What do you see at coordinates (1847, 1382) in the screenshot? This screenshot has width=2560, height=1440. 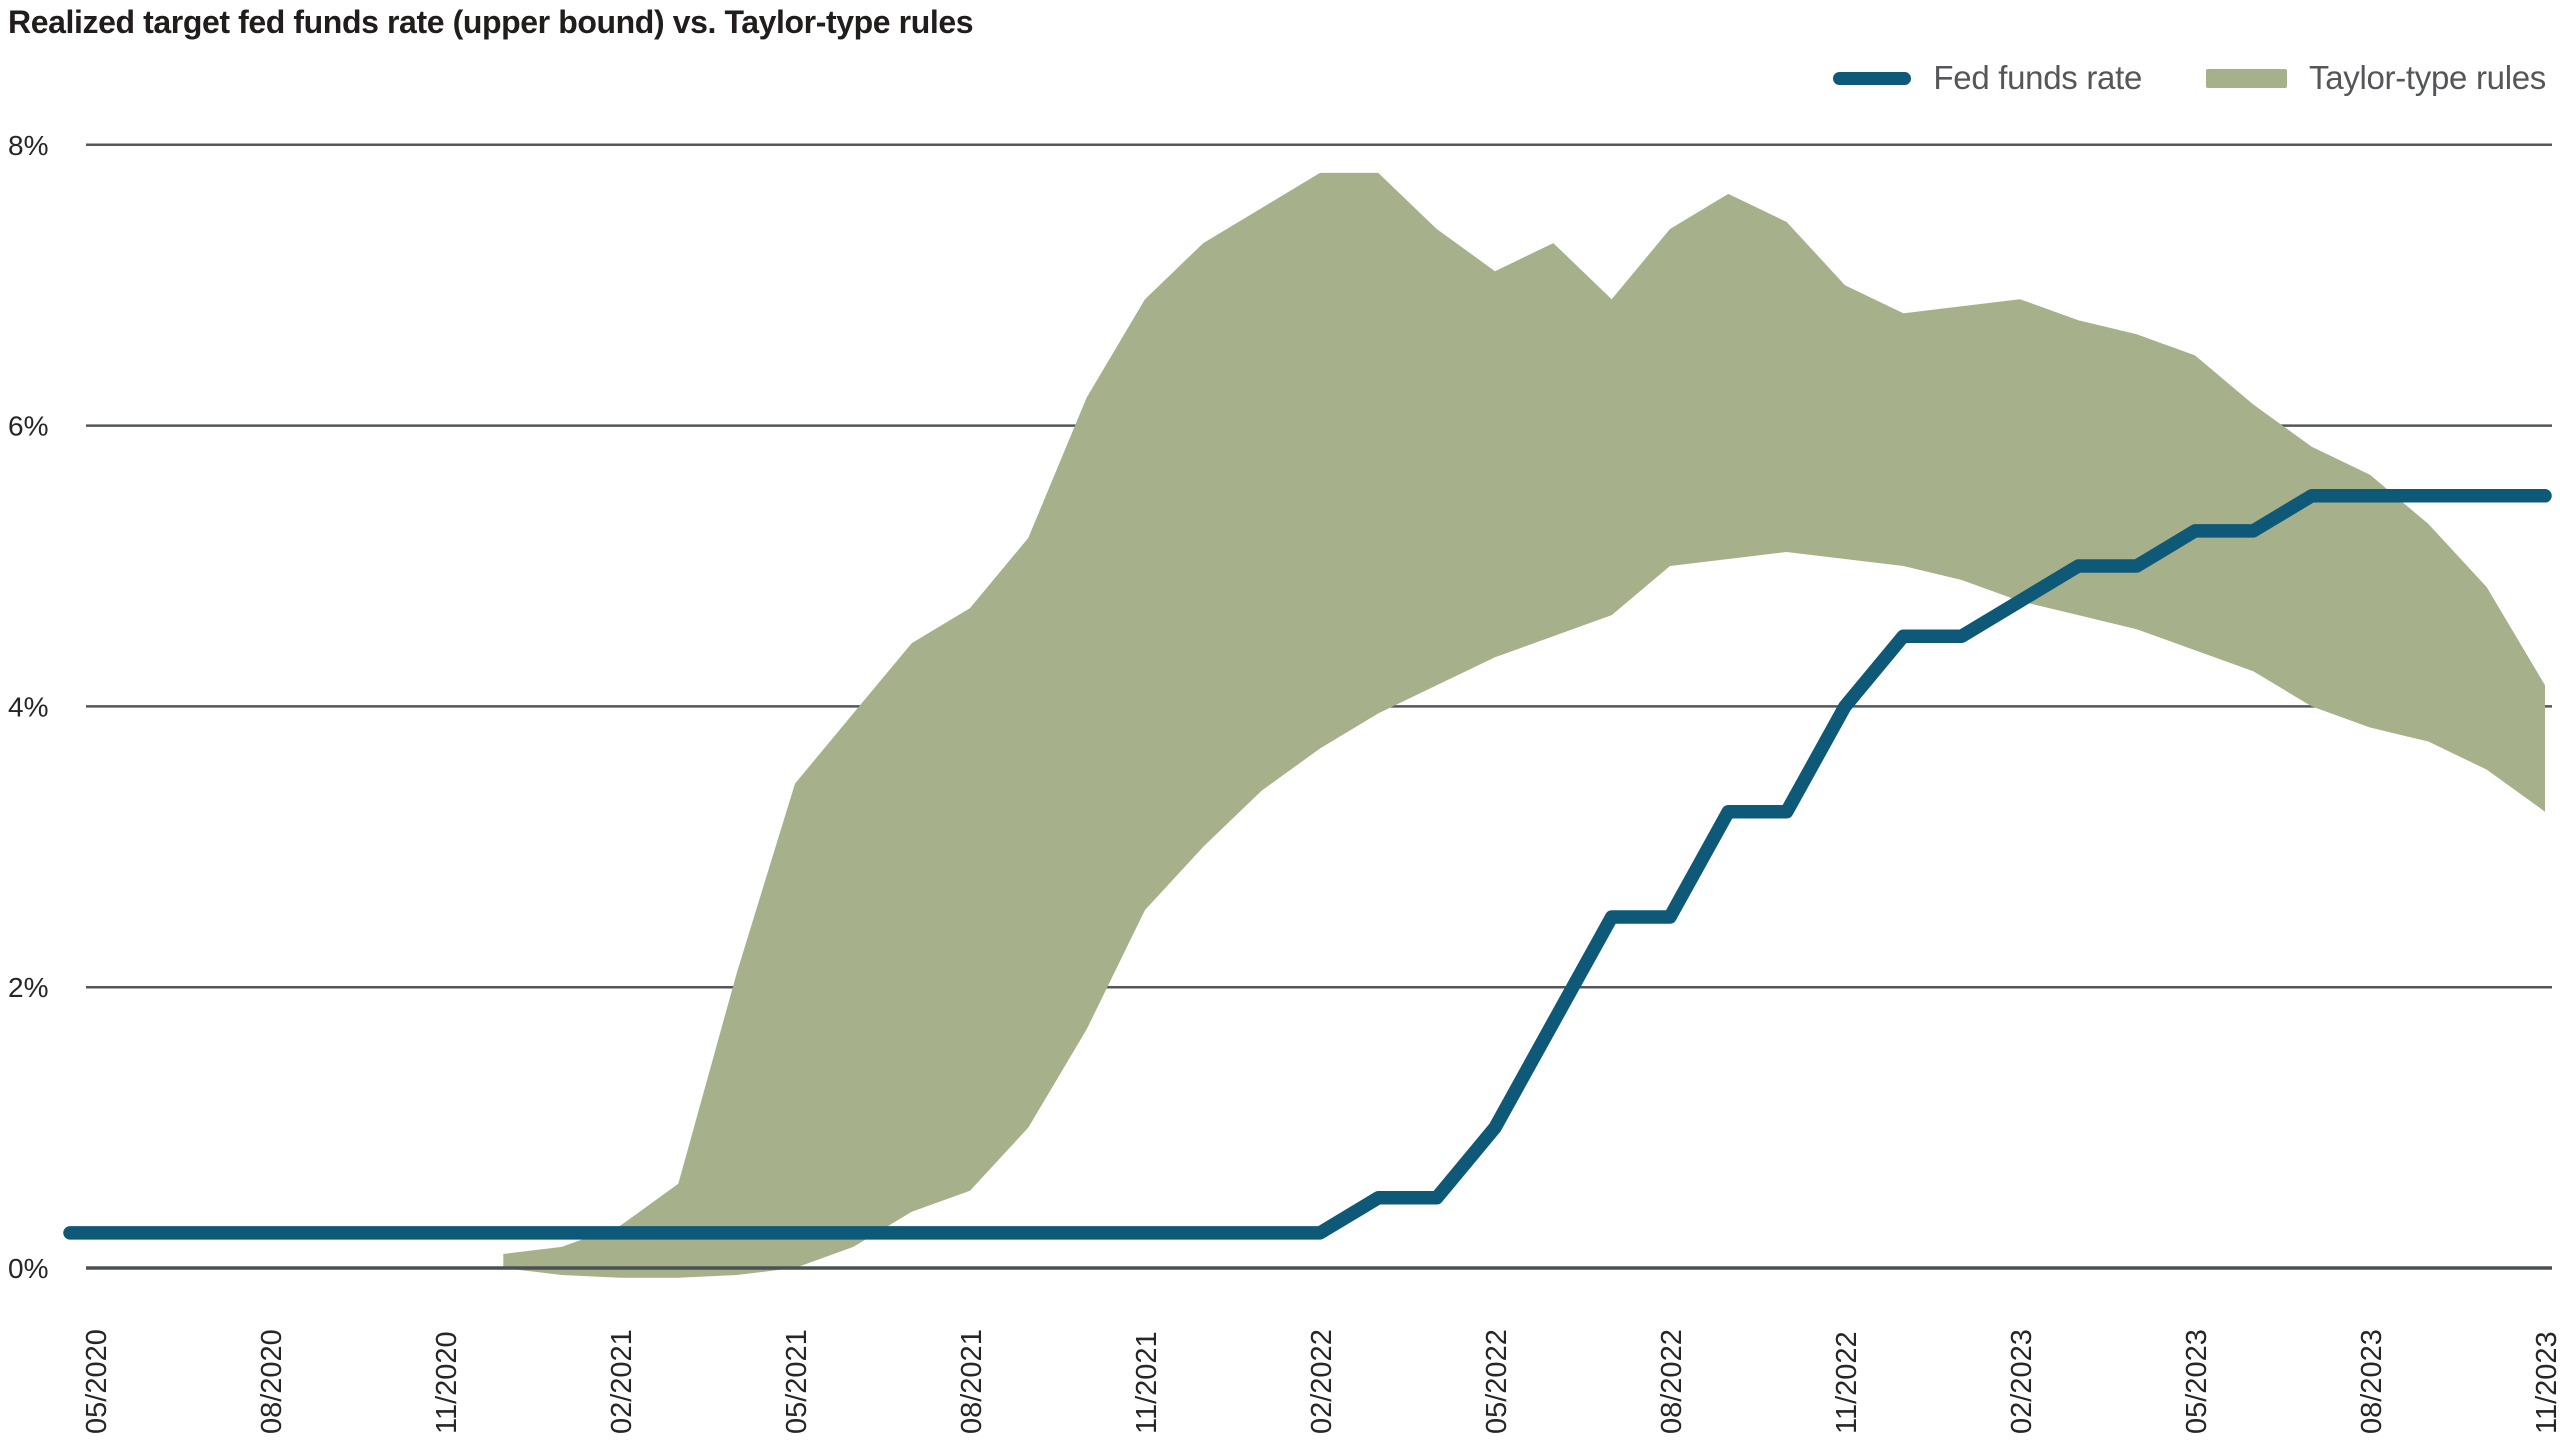 I see `x-axis-tick-label: 11/2022` at bounding box center [1847, 1382].